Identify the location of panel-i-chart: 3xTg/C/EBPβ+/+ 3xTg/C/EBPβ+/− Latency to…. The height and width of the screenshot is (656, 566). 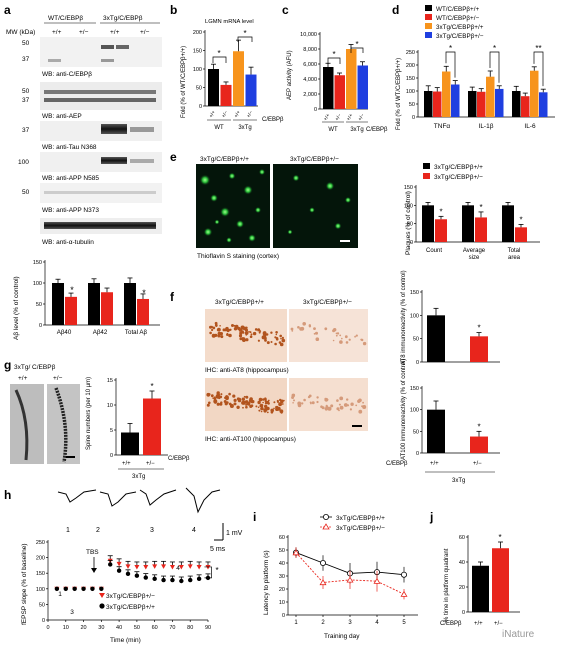
(340, 577).